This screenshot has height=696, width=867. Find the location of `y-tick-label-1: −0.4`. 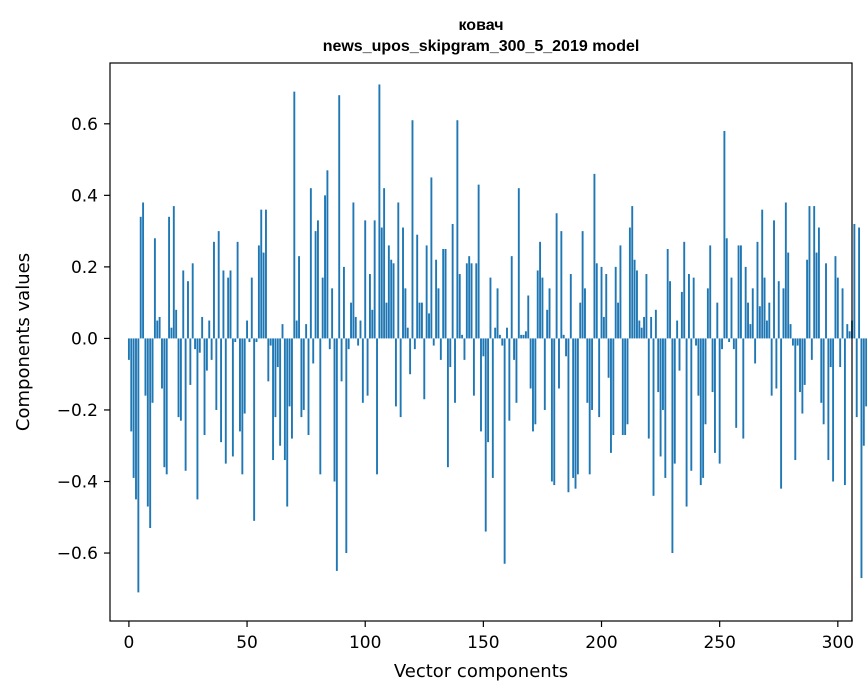

y-tick-label-1: −0.4 is located at coordinates (77, 483).